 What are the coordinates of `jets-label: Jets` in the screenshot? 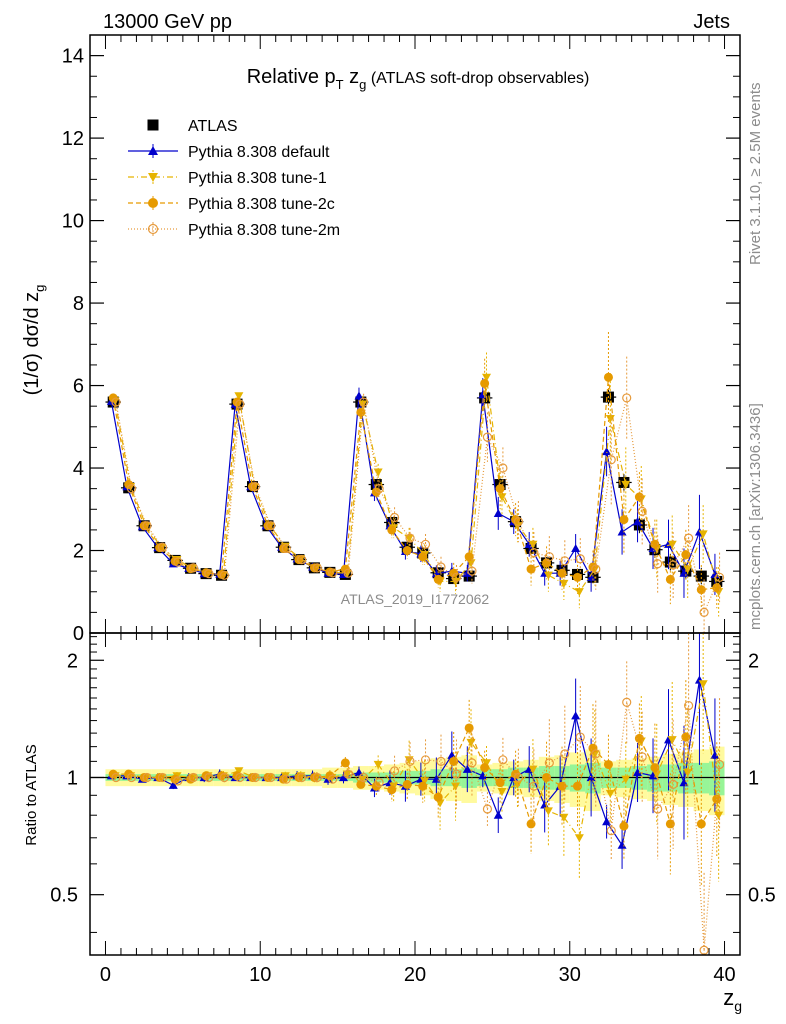 It's located at (711, 22).